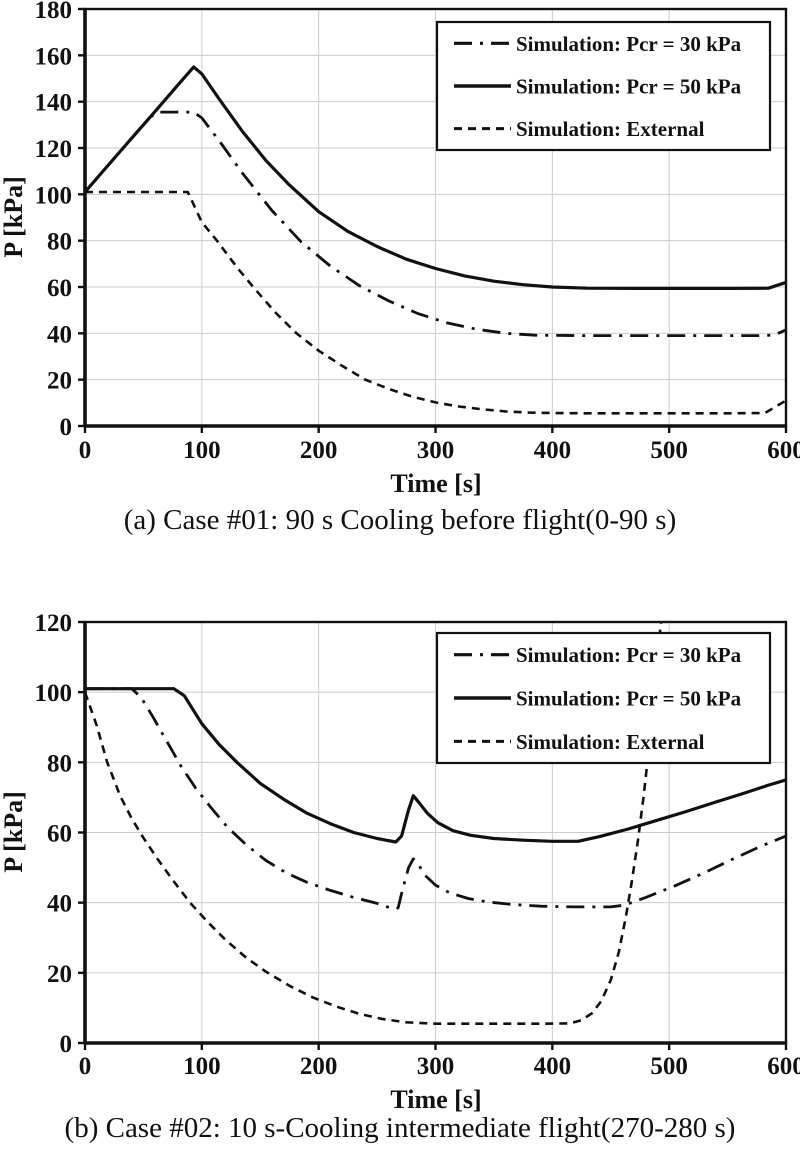 The height and width of the screenshot is (1161, 800). What do you see at coordinates (435, 765) in the screenshot?
I see `series-solid-line` at bounding box center [435, 765].